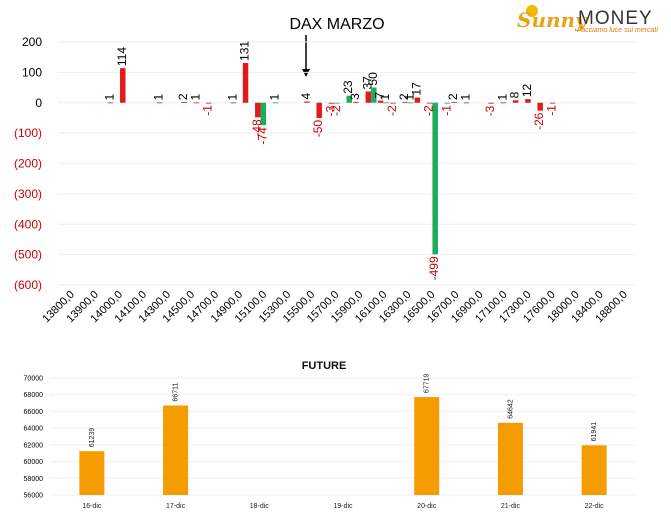  I want to click on y-tick-label: 64000, so click(34, 429).